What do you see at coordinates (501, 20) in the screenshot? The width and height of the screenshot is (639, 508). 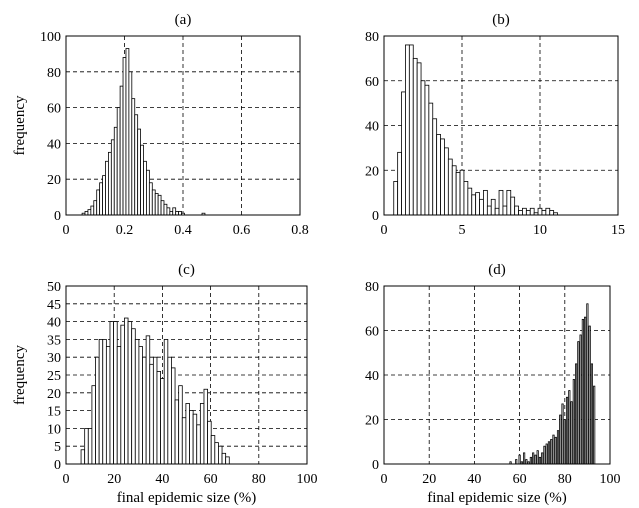 I see `panel-title-b: (b)` at bounding box center [501, 20].